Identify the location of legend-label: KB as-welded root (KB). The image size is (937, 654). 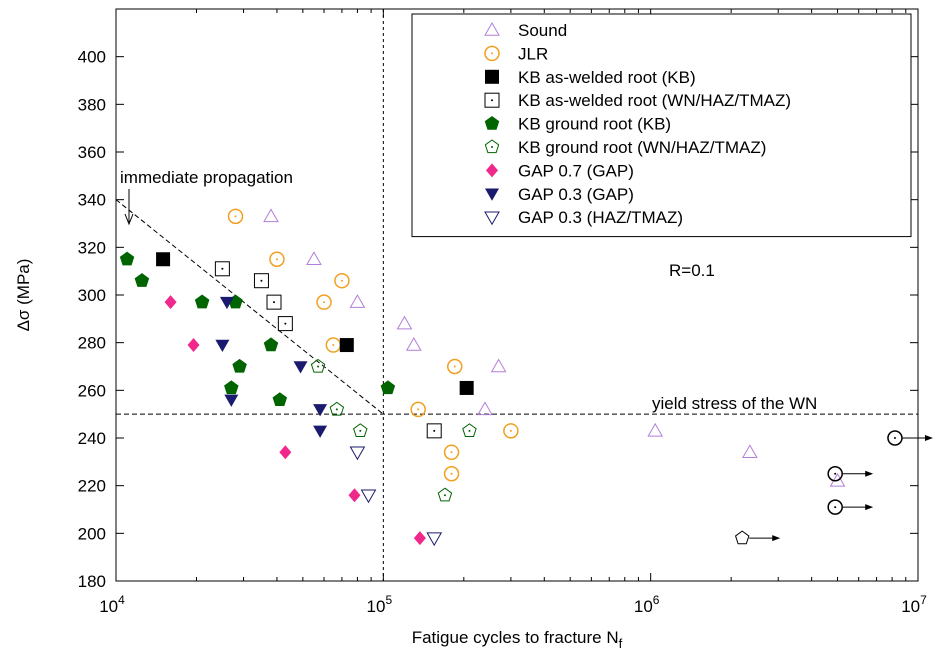
(607, 77).